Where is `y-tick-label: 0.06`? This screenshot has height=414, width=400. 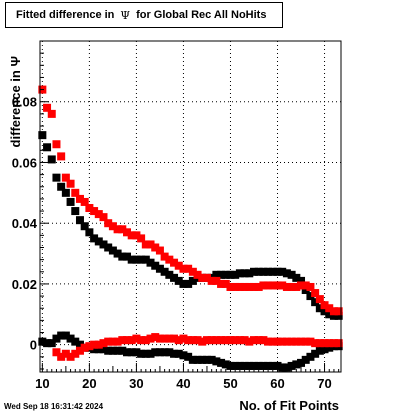
y-tick-label: 0.06 is located at coordinates (24, 162).